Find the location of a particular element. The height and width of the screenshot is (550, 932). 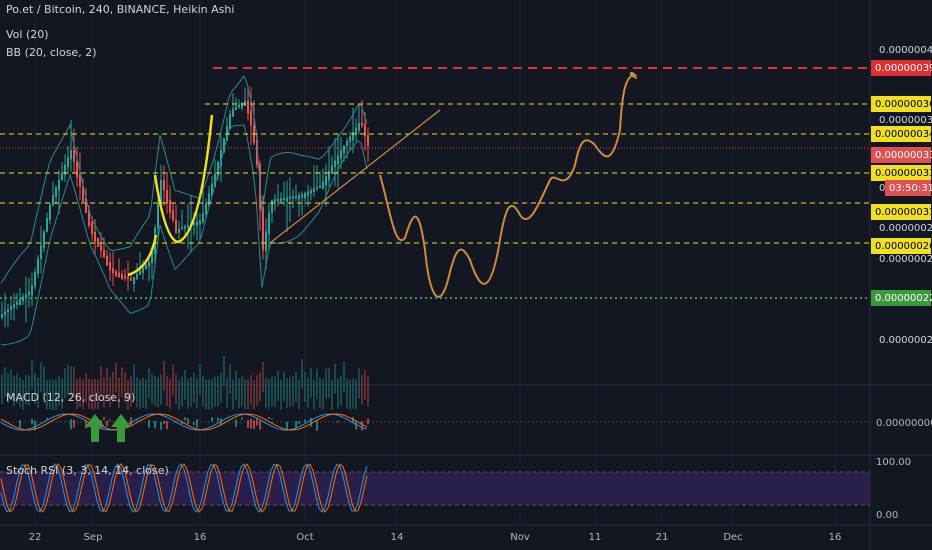

price-label: 0.00000033 is located at coordinates (903, 155).